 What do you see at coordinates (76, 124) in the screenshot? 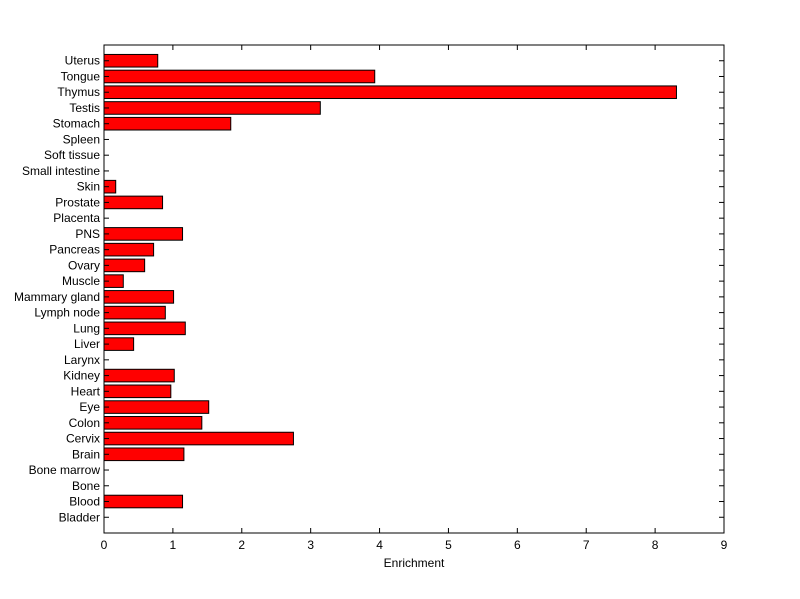
I see `y-tick-label: Stomach` at bounding box center [76, 124].